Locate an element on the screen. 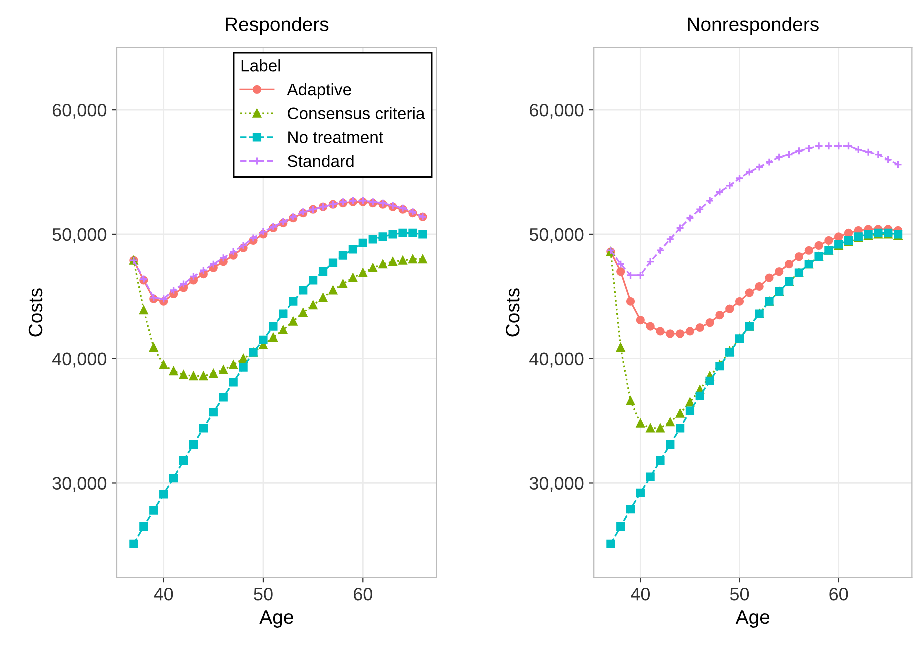 The width and height of the screenshot is (914, 647). legend-title: Label is located at coordinates (261, 66).